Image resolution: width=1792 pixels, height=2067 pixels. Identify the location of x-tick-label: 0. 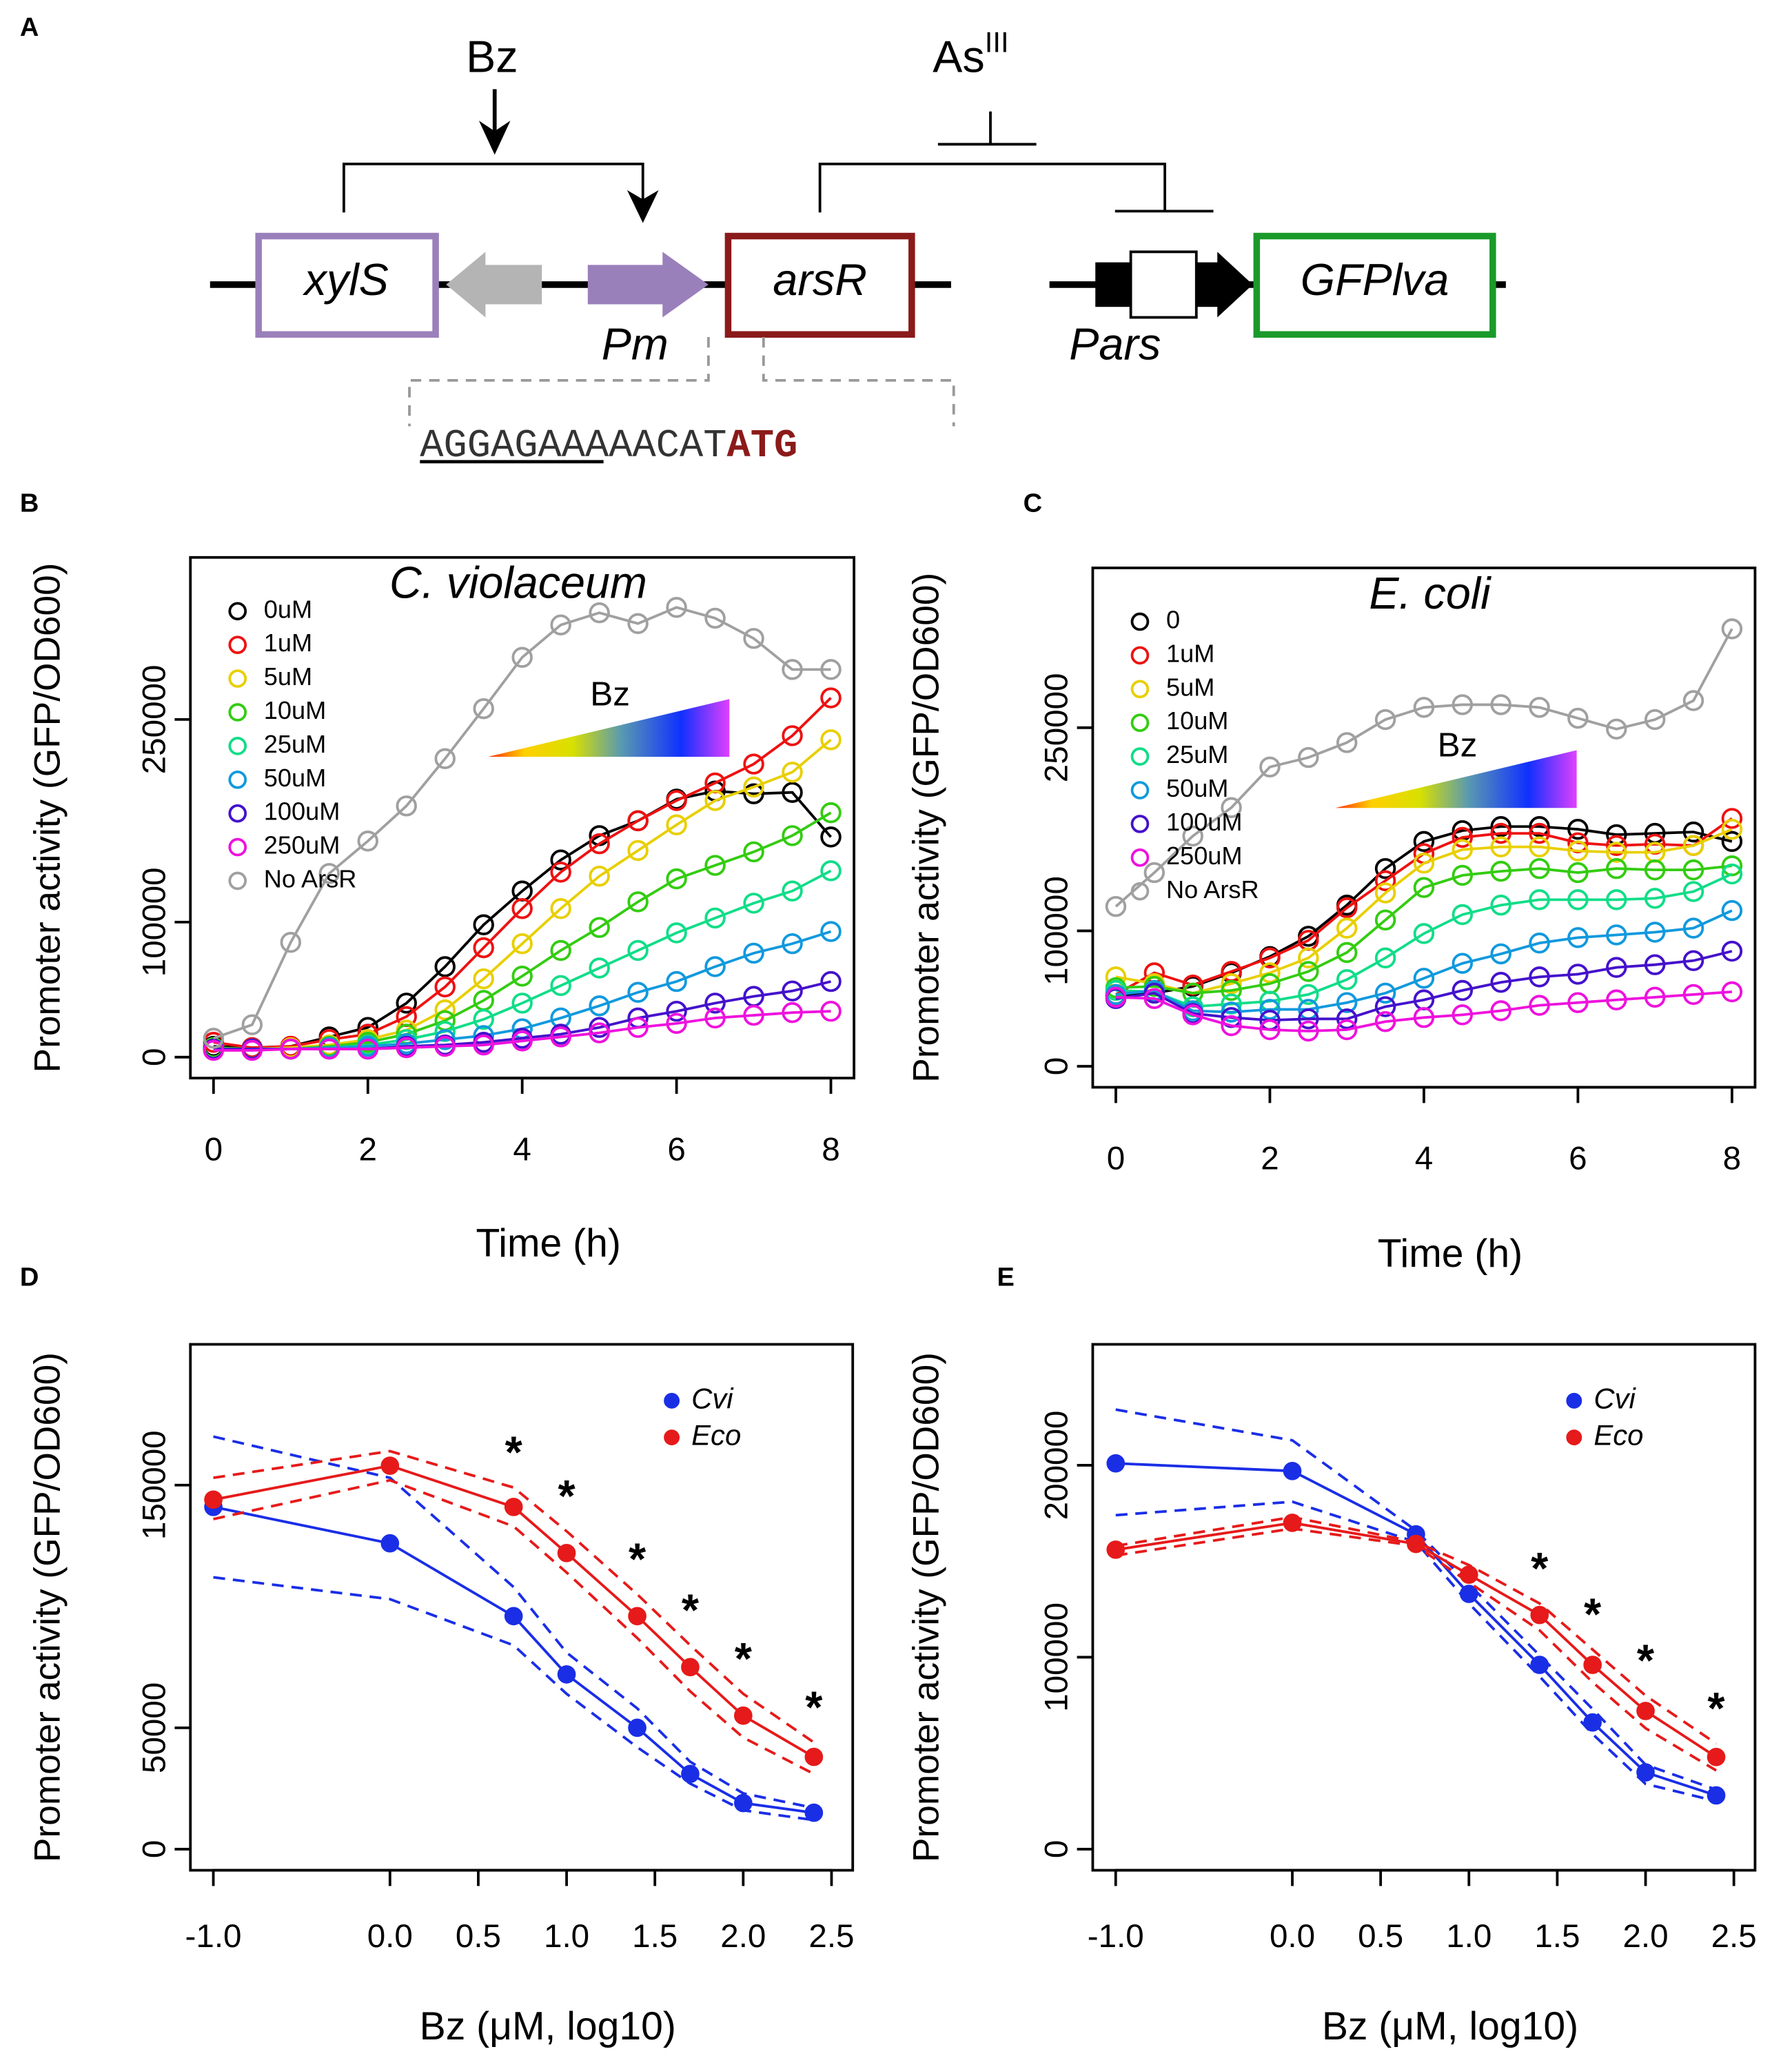
(1116, 1159).